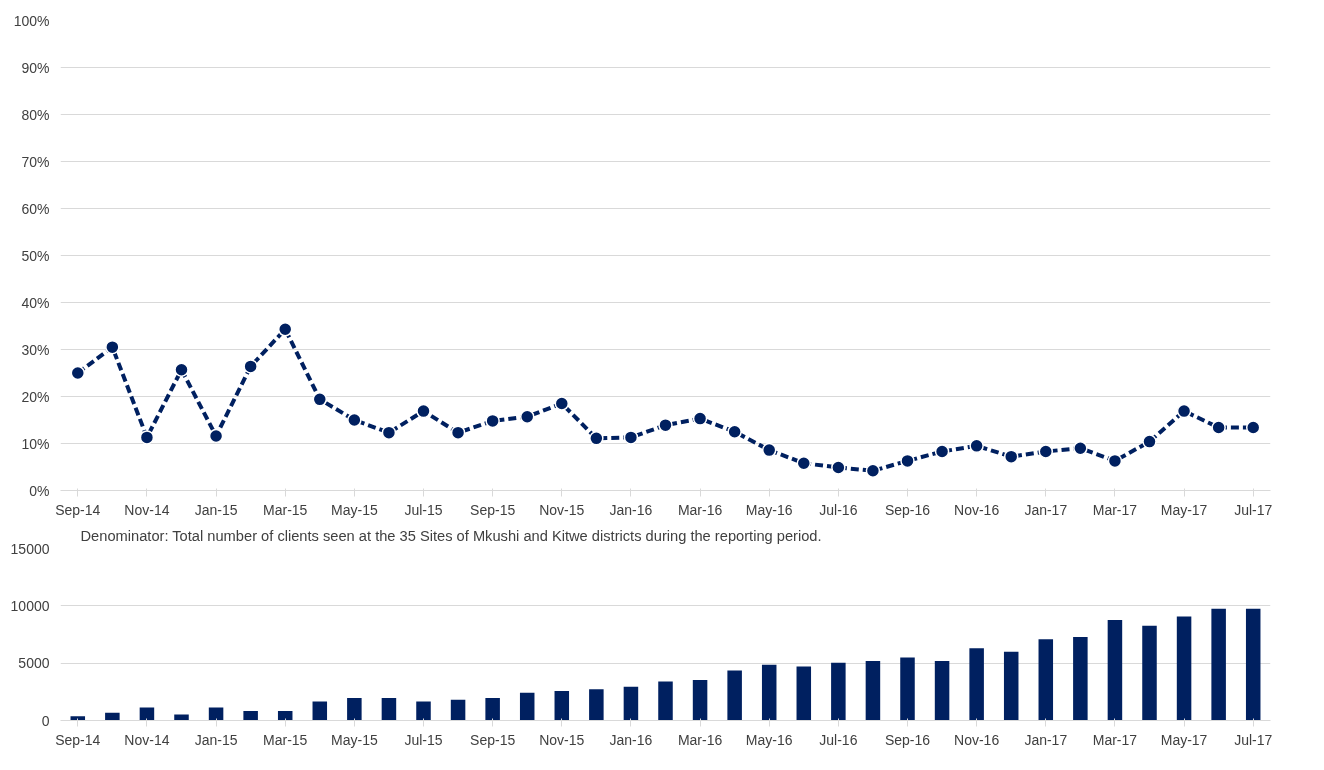  What do you see at coordinates (35, 302) in the screenshot?
I see `y-tick-label: 40%` at bounding box center [35, 302].